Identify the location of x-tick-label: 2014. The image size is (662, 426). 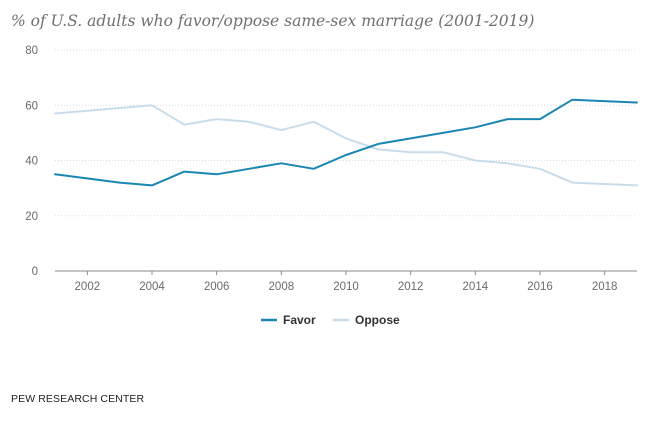
(476, 287).